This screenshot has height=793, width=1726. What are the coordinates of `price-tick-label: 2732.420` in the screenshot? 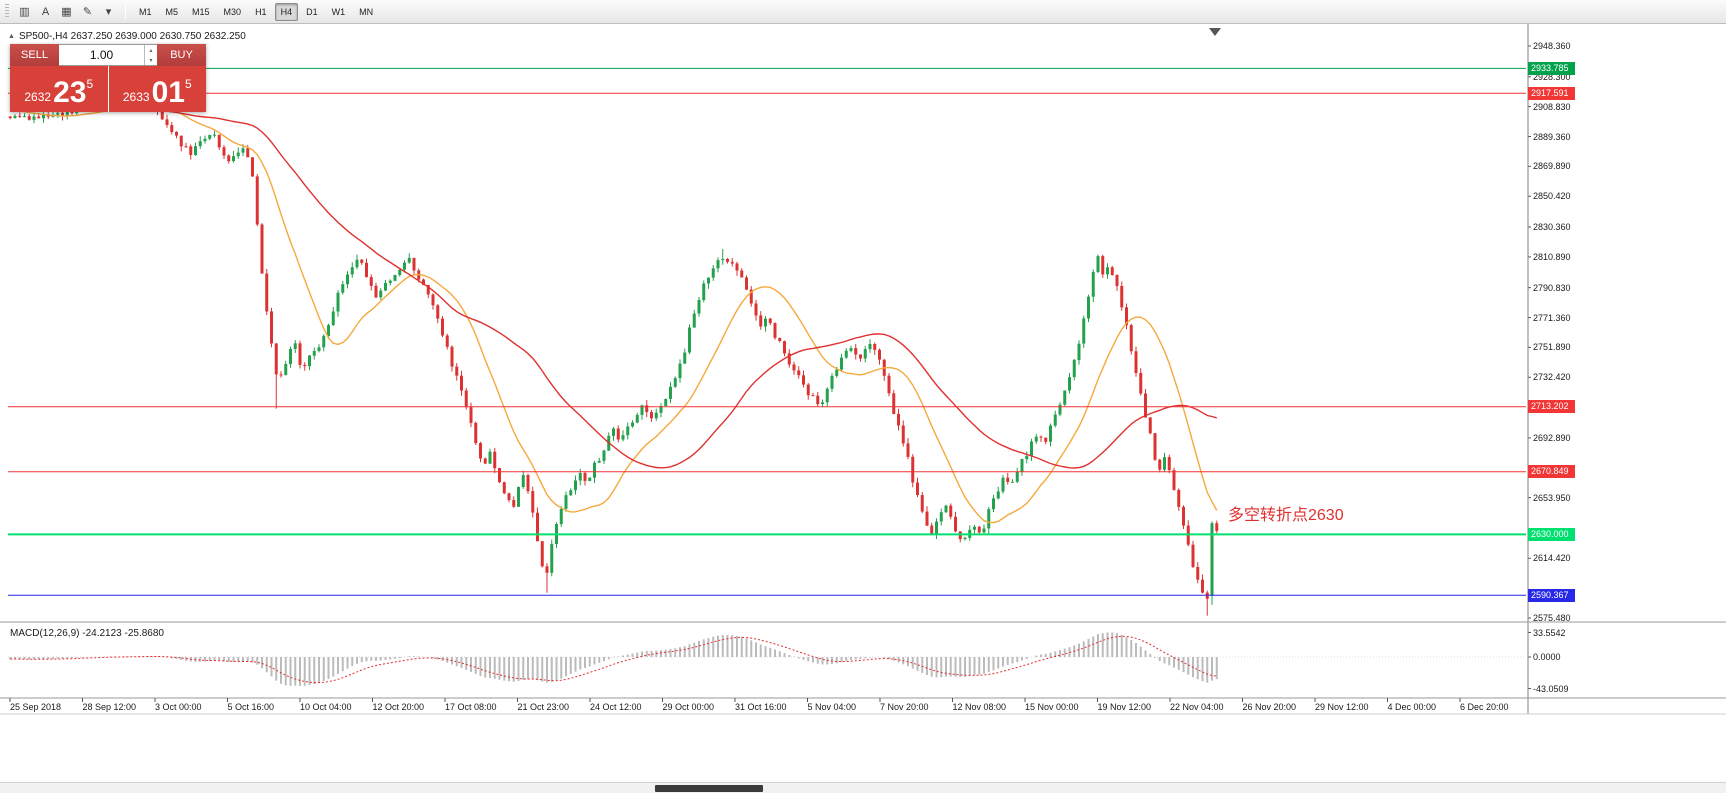 It's located at (1552, 377).